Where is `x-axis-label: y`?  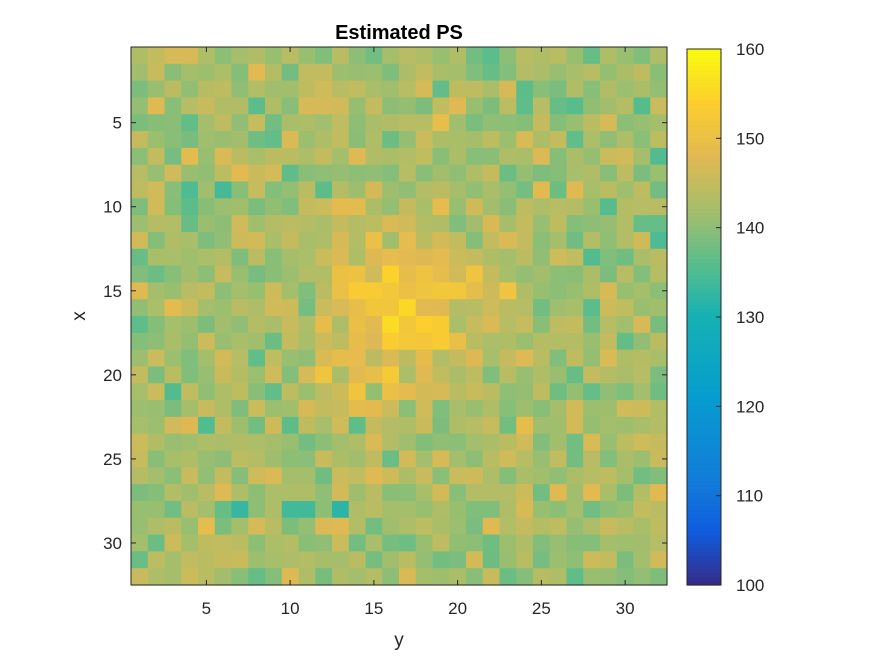
x-axis-label: y is located at coordinates (399, 640).